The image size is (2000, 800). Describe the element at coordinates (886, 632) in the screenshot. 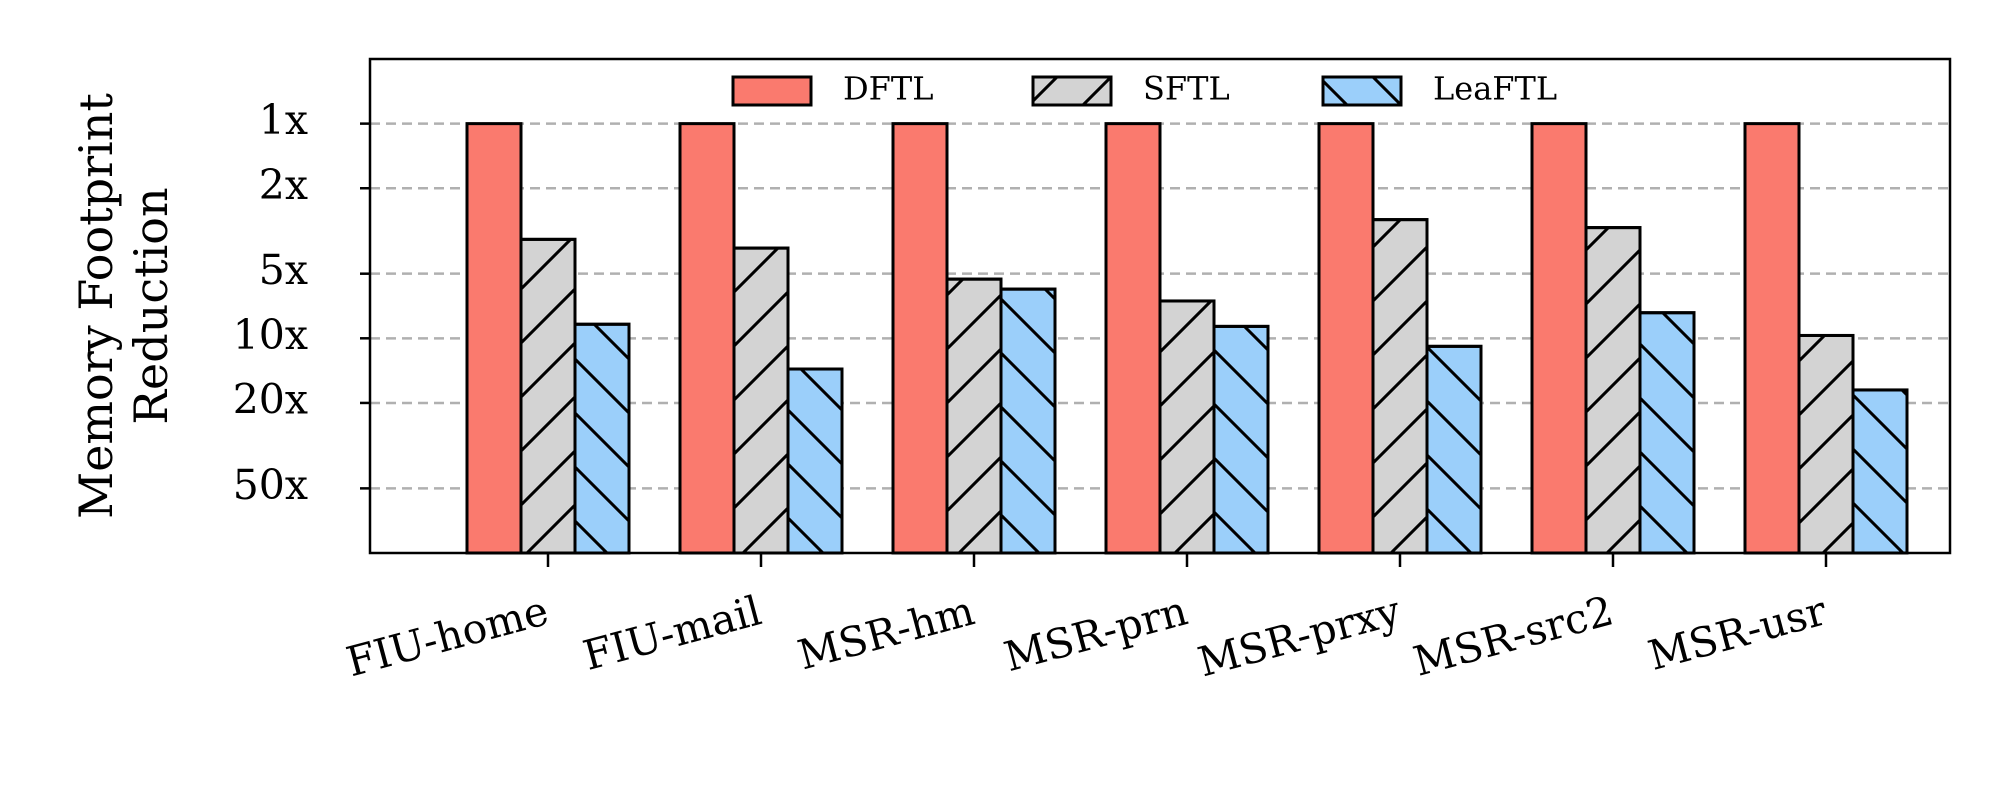

I see `x-tick-label: MSR-hm` at that location.